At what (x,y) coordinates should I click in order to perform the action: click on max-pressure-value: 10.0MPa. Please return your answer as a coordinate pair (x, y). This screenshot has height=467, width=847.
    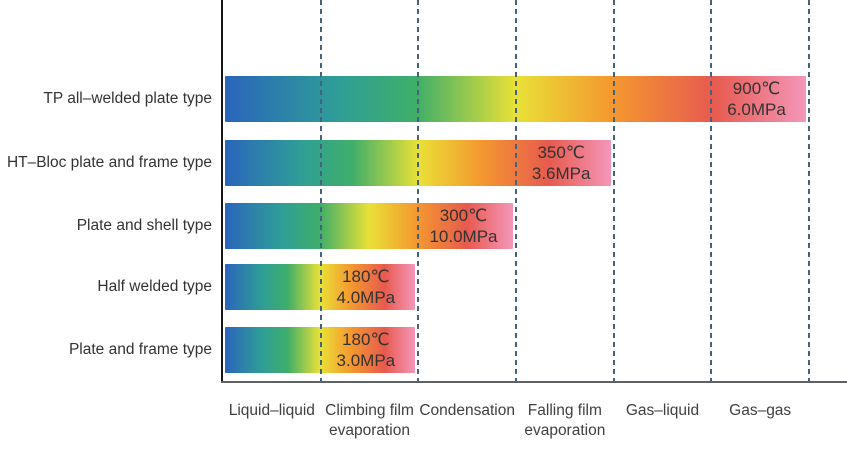
    Looking at the image, I should click on (463, 236).